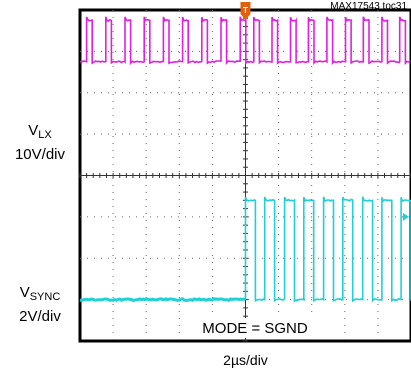  Describe the element at coordinates (245, 41) in the screenshot. I see `vlx-trace` at that location.